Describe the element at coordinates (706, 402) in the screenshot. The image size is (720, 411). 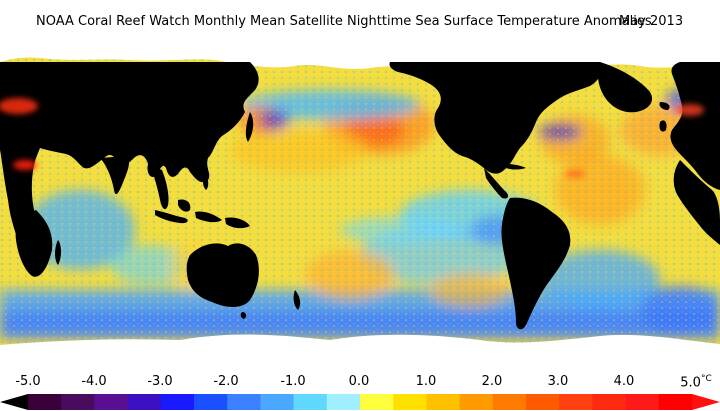
I see `colorbar-arrow-high` at that location.